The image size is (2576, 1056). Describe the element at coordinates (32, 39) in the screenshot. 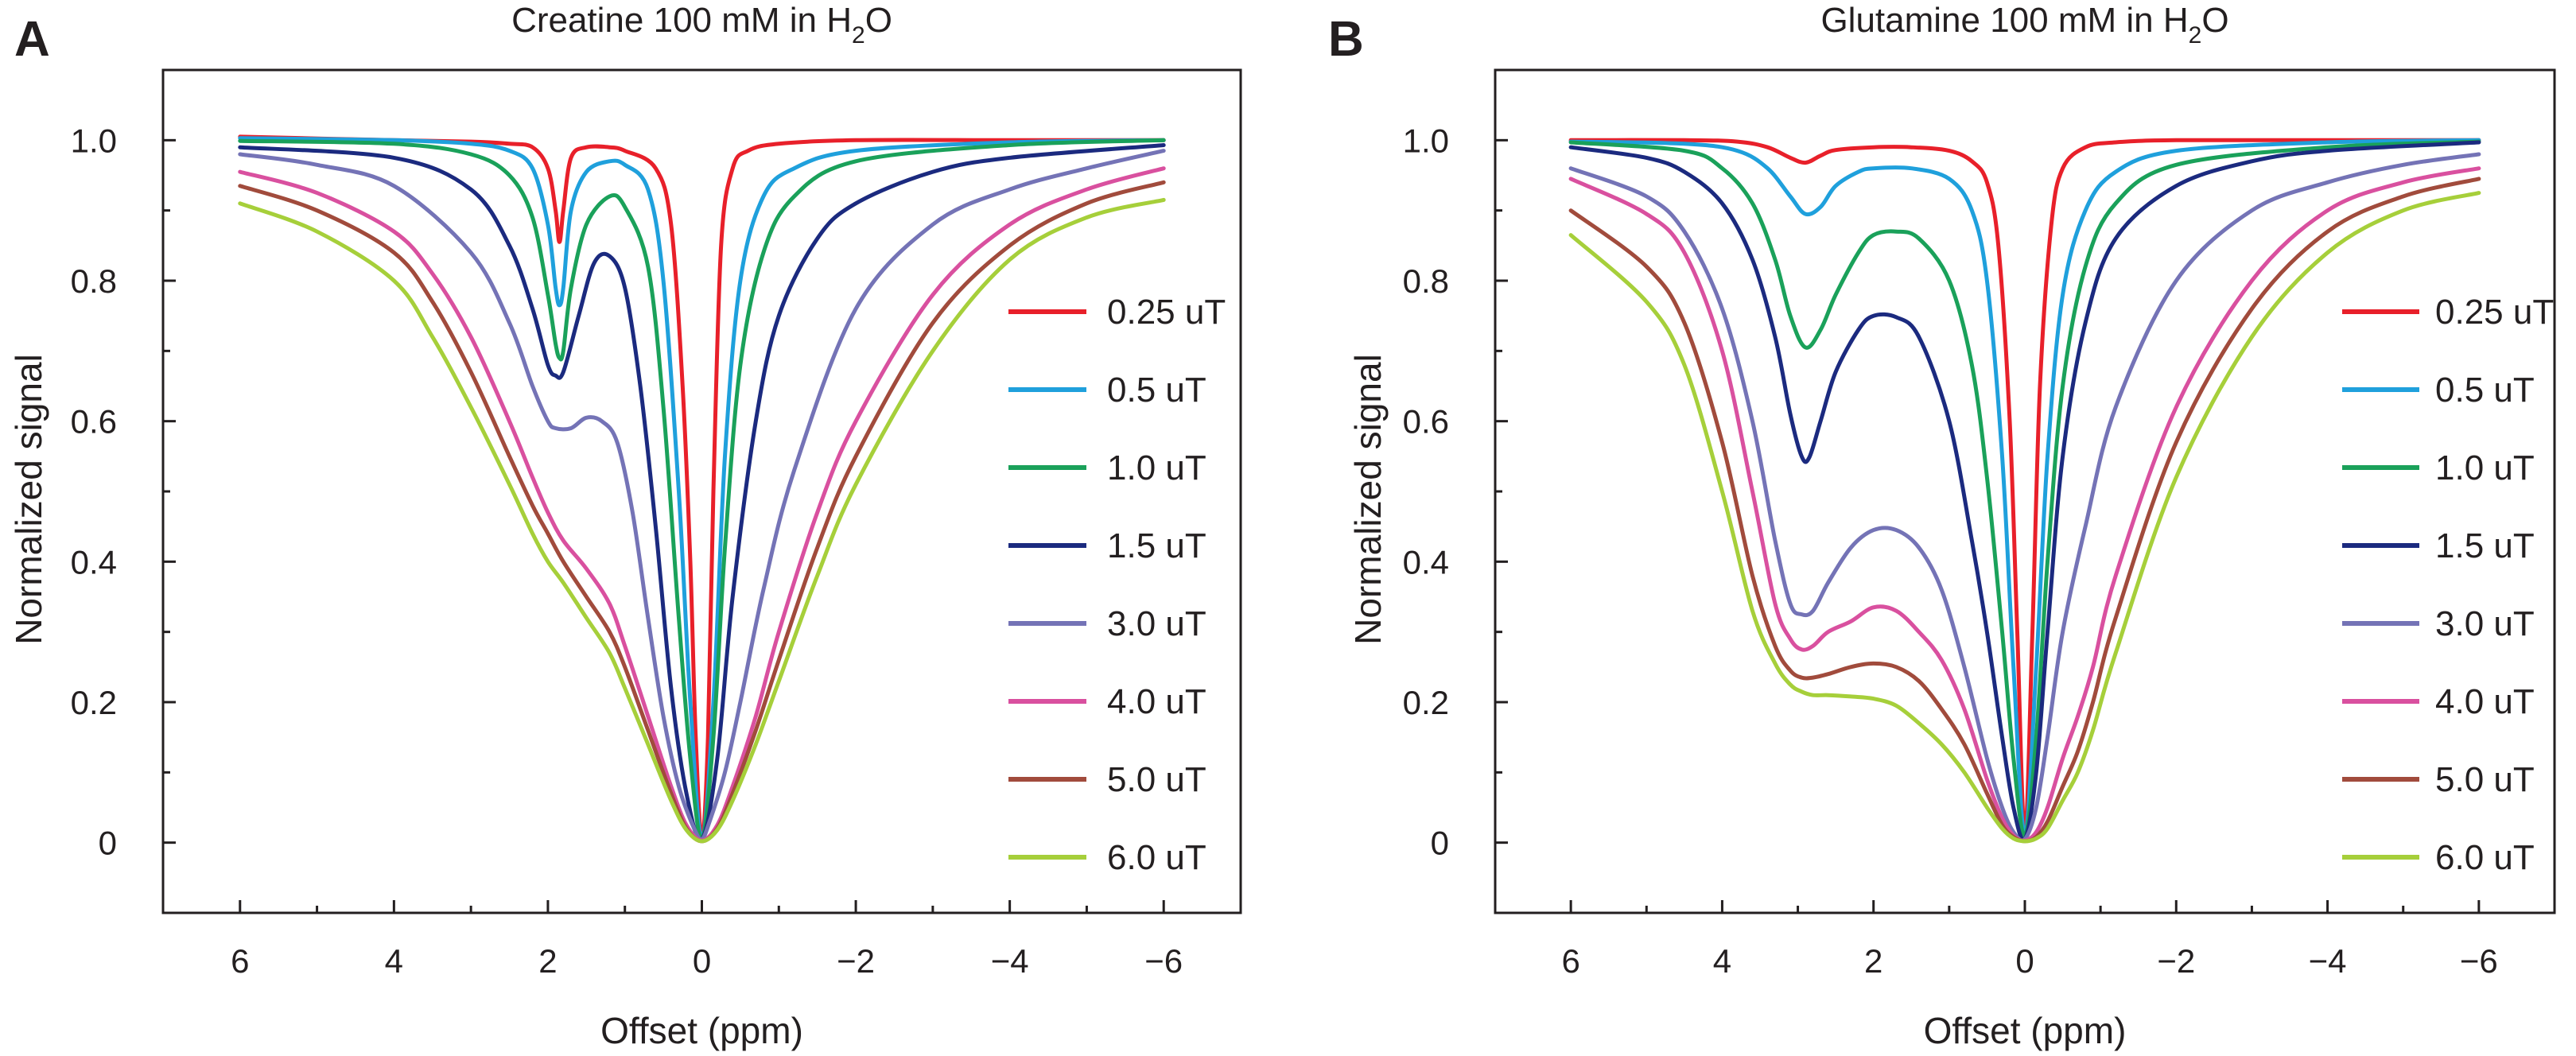

I see `panel-label: A` at that location.